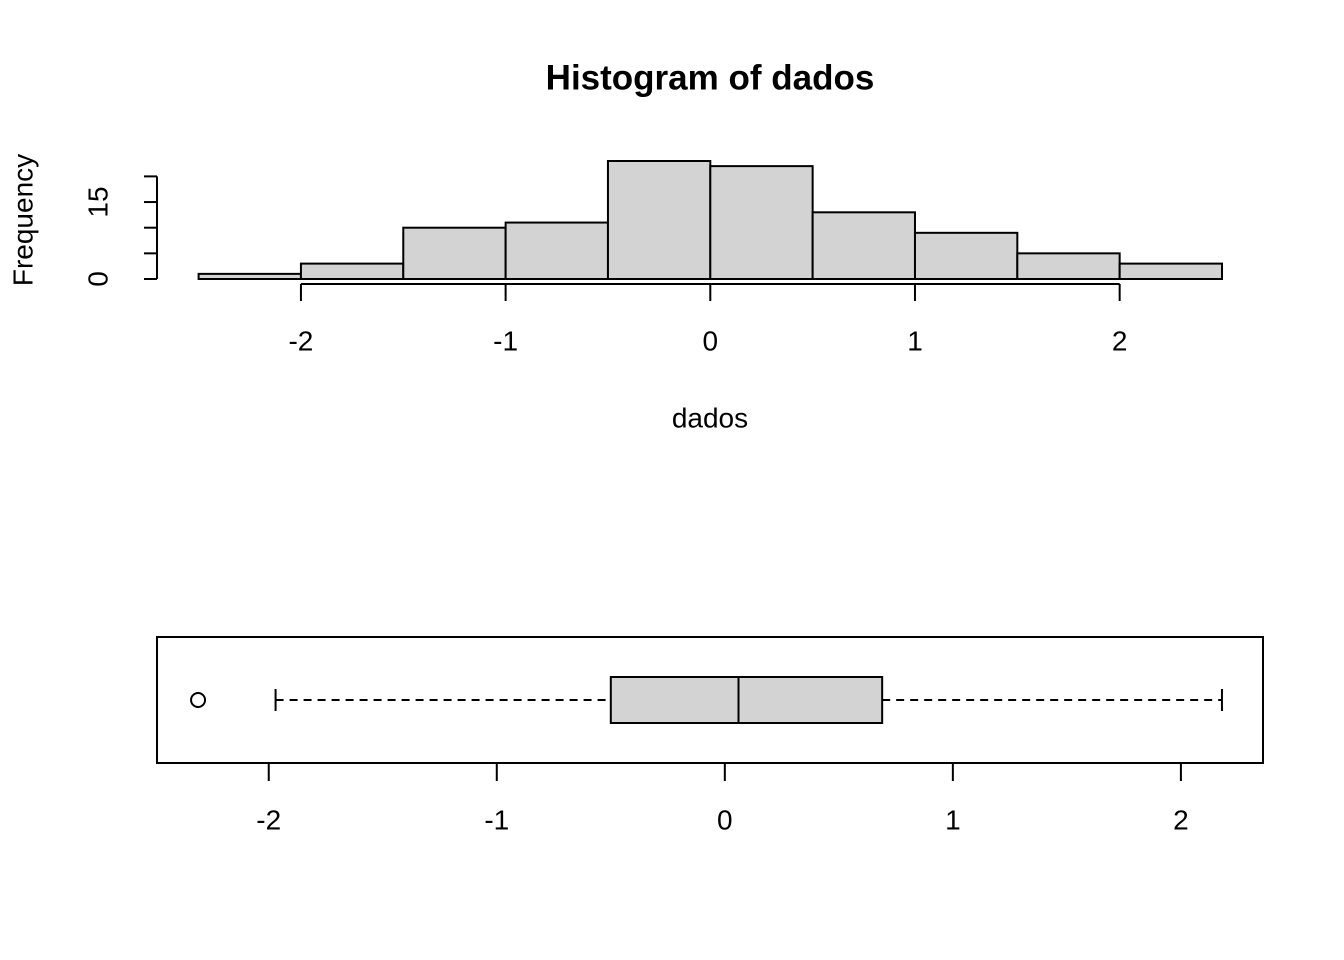 The width and height of the screenshot is (1344, 960). What do you see at coordinates (22, 220) in the screenshot?
I see `y-axis-label: Frequency` at bounding box center [22, 220].